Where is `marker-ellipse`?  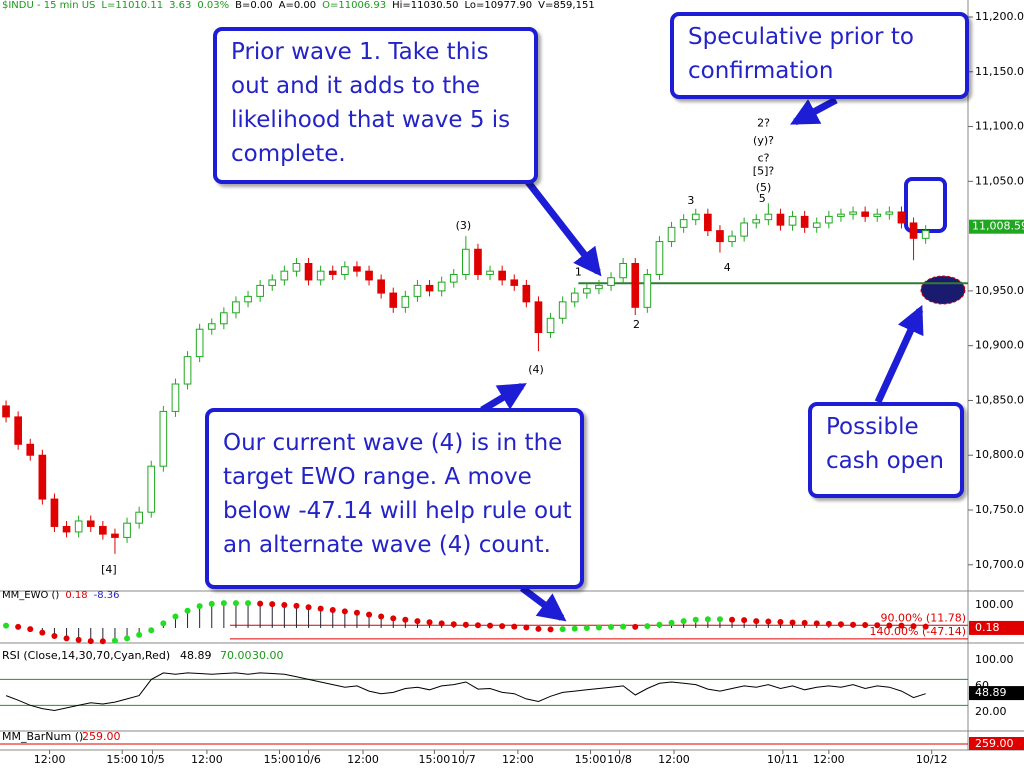
marker-ellipse is located at coordinates (943, 290).